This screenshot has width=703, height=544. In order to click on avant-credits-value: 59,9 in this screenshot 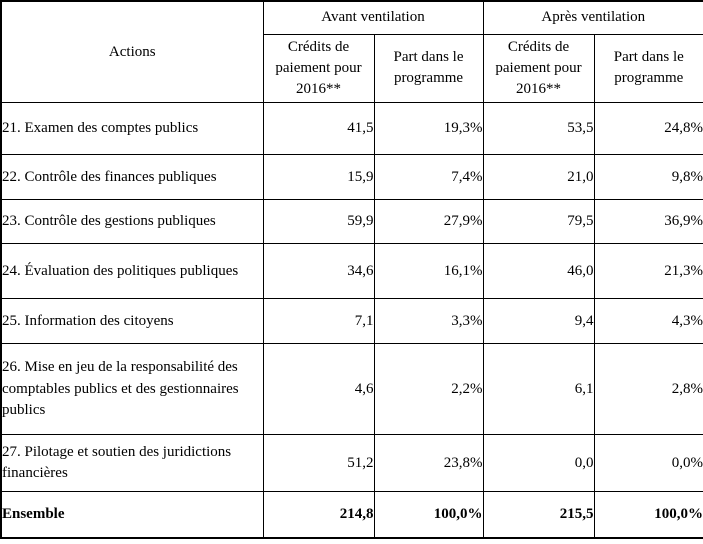, I will do `click(318, 222)`.